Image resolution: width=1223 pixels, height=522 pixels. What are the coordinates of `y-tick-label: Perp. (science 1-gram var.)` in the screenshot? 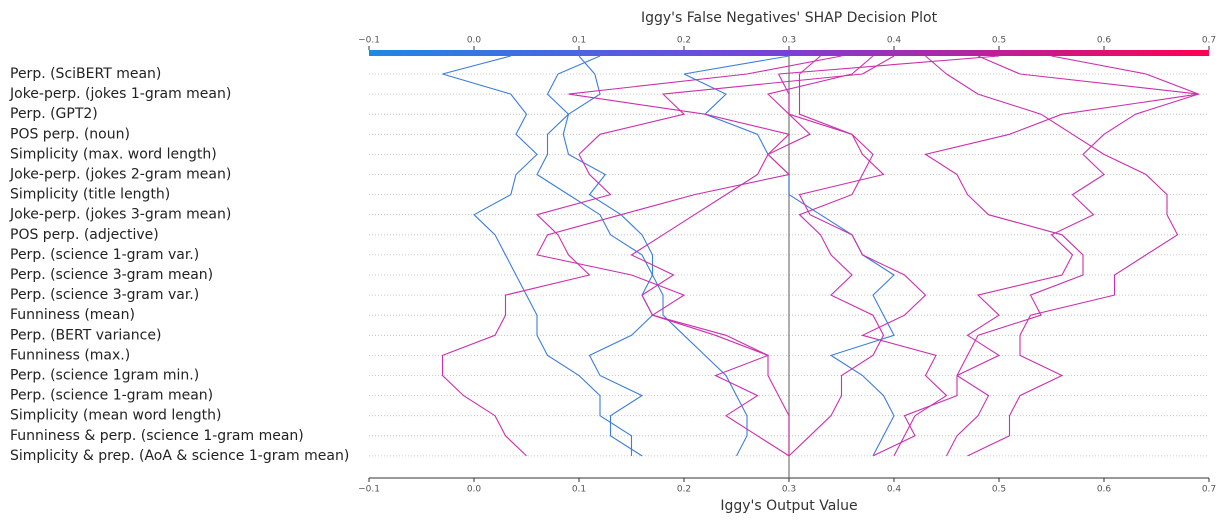 It's located at (104, 255).